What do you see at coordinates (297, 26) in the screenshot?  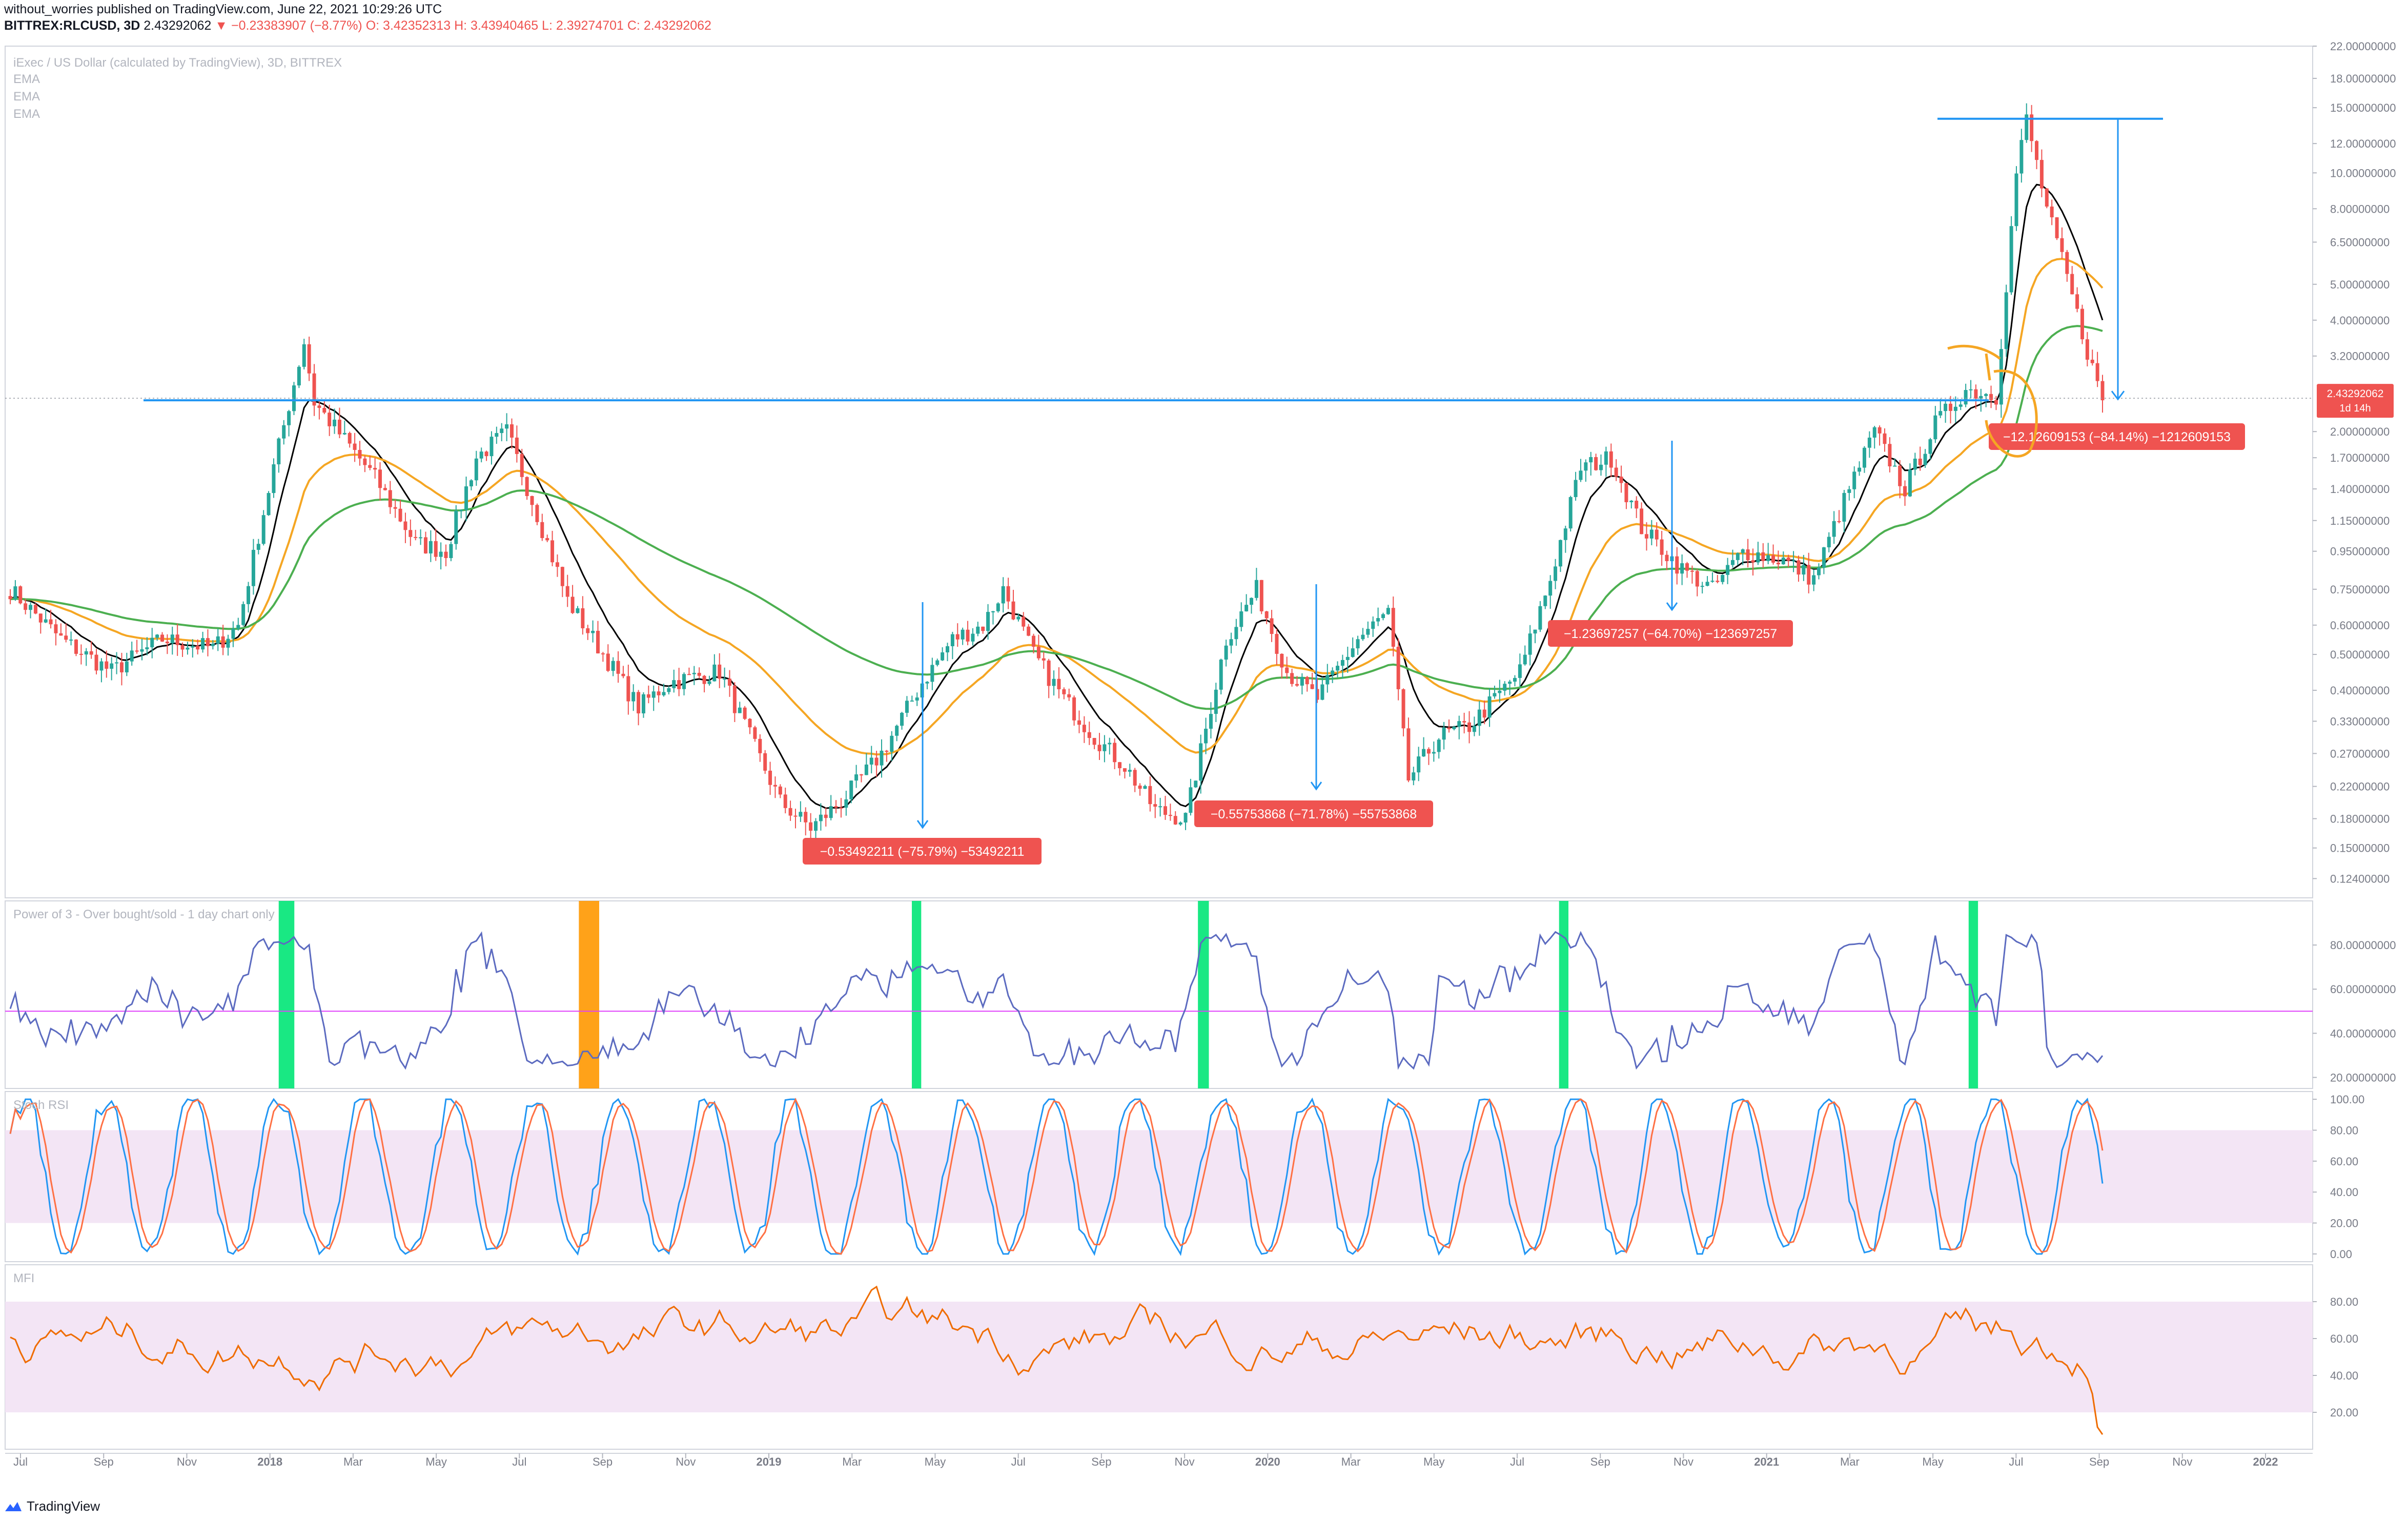 I see `price-change: −0.23383907 (−8.77%)` at bounding box center [297, 26].